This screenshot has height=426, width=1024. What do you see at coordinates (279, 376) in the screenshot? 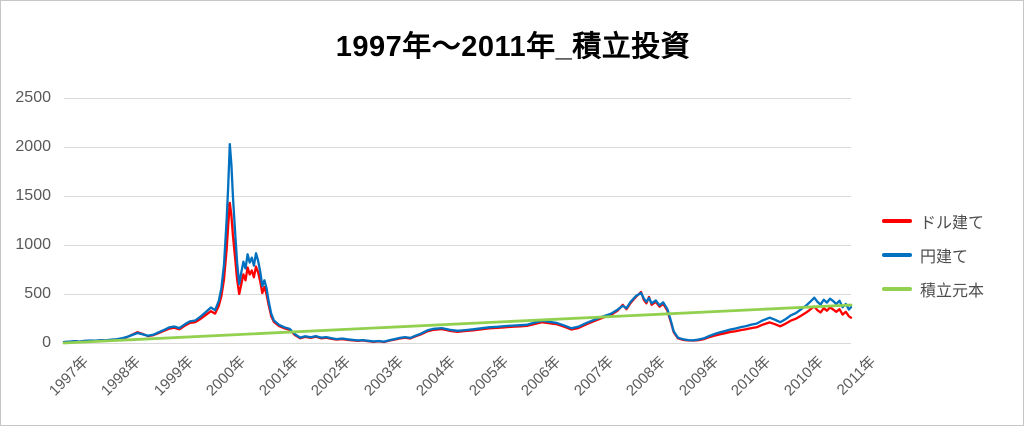
I see `x-axis-tick-label: 2001年` at bounding box center [279, 376].